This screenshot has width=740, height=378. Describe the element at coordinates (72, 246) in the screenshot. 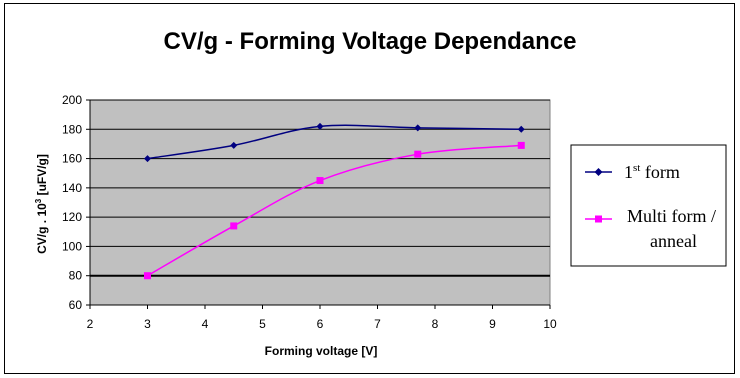

I see `y-tick-label-100: 100` at that location.